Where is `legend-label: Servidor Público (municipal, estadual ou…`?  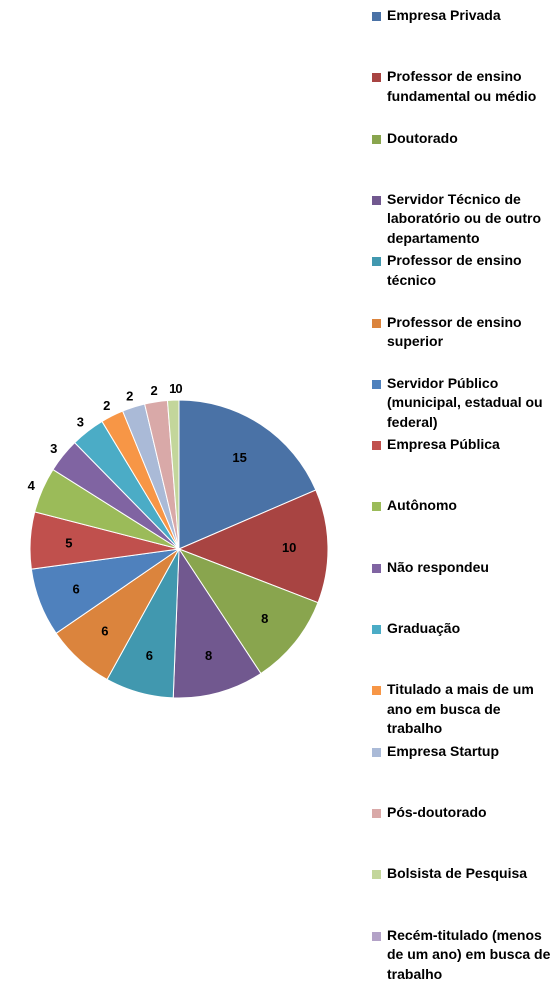
legend-label: Servidor Público (municipal, estadual ou… is located at coordinates (465, 402).